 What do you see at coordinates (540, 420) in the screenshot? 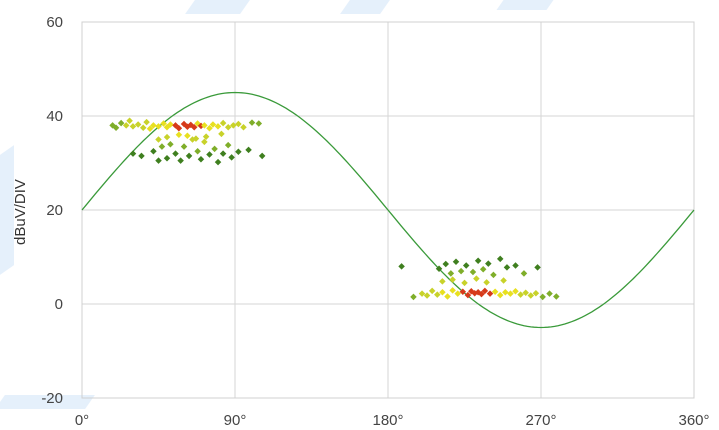
I see `x-tick-label: 270°` at bounding box center [540, 420].